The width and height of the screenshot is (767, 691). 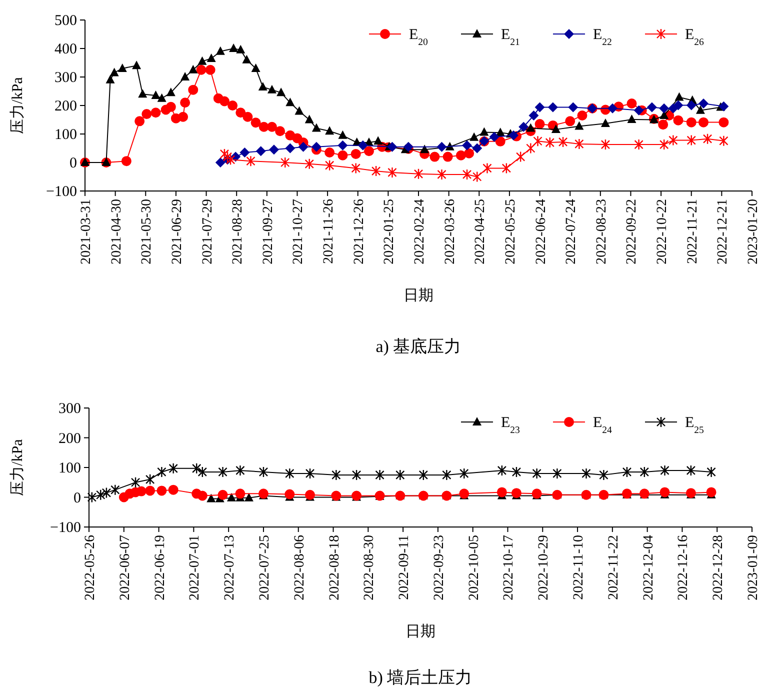 I want to click on x-tick-label: 2022-05-26, so click(x=90, y=567).